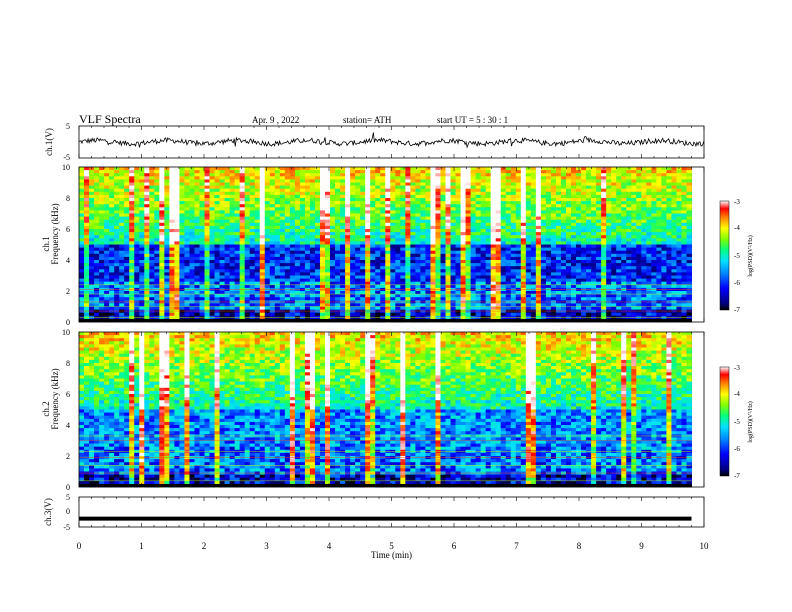 Image resolution: width=792 pixels, height=612 pixels. I want to click on ch1-ylabel: ch.1(V), so click(49, 142).